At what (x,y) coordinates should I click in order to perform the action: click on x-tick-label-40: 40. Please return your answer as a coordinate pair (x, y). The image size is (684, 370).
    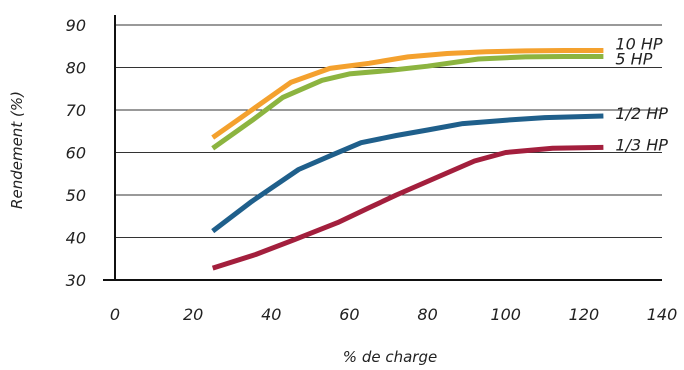
    Looking at the image, I should click on (271, 314).